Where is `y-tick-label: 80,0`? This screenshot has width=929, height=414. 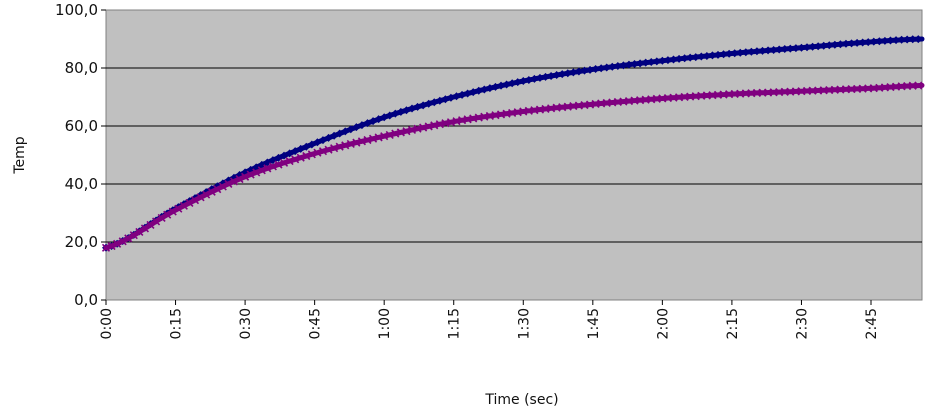 y-tick-label: 80,0 is located at coordinates (81, 68).